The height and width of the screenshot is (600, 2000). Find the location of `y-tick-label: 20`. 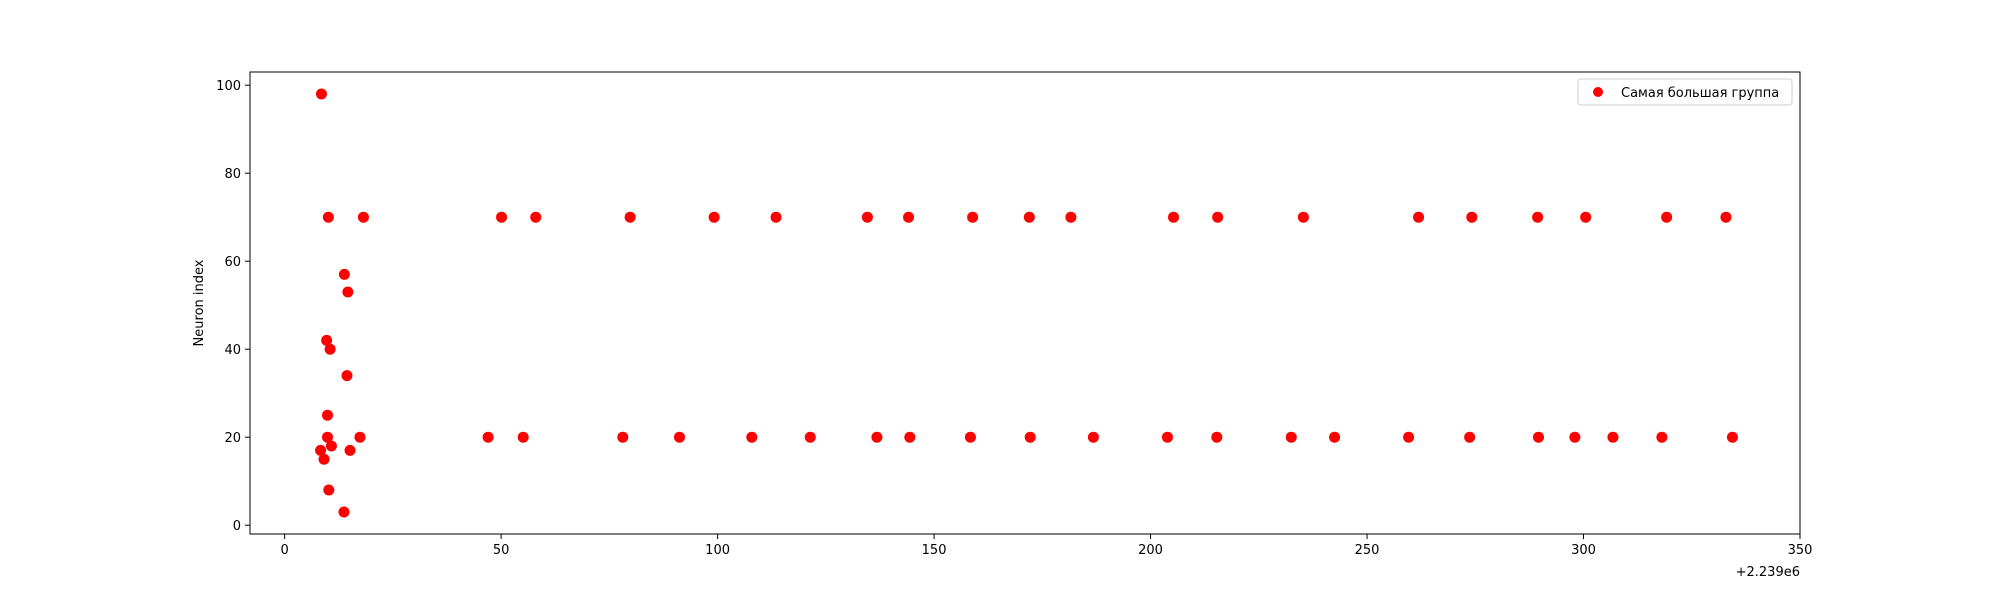

y-tick-label: 20 is located at coordinates (232, 438).